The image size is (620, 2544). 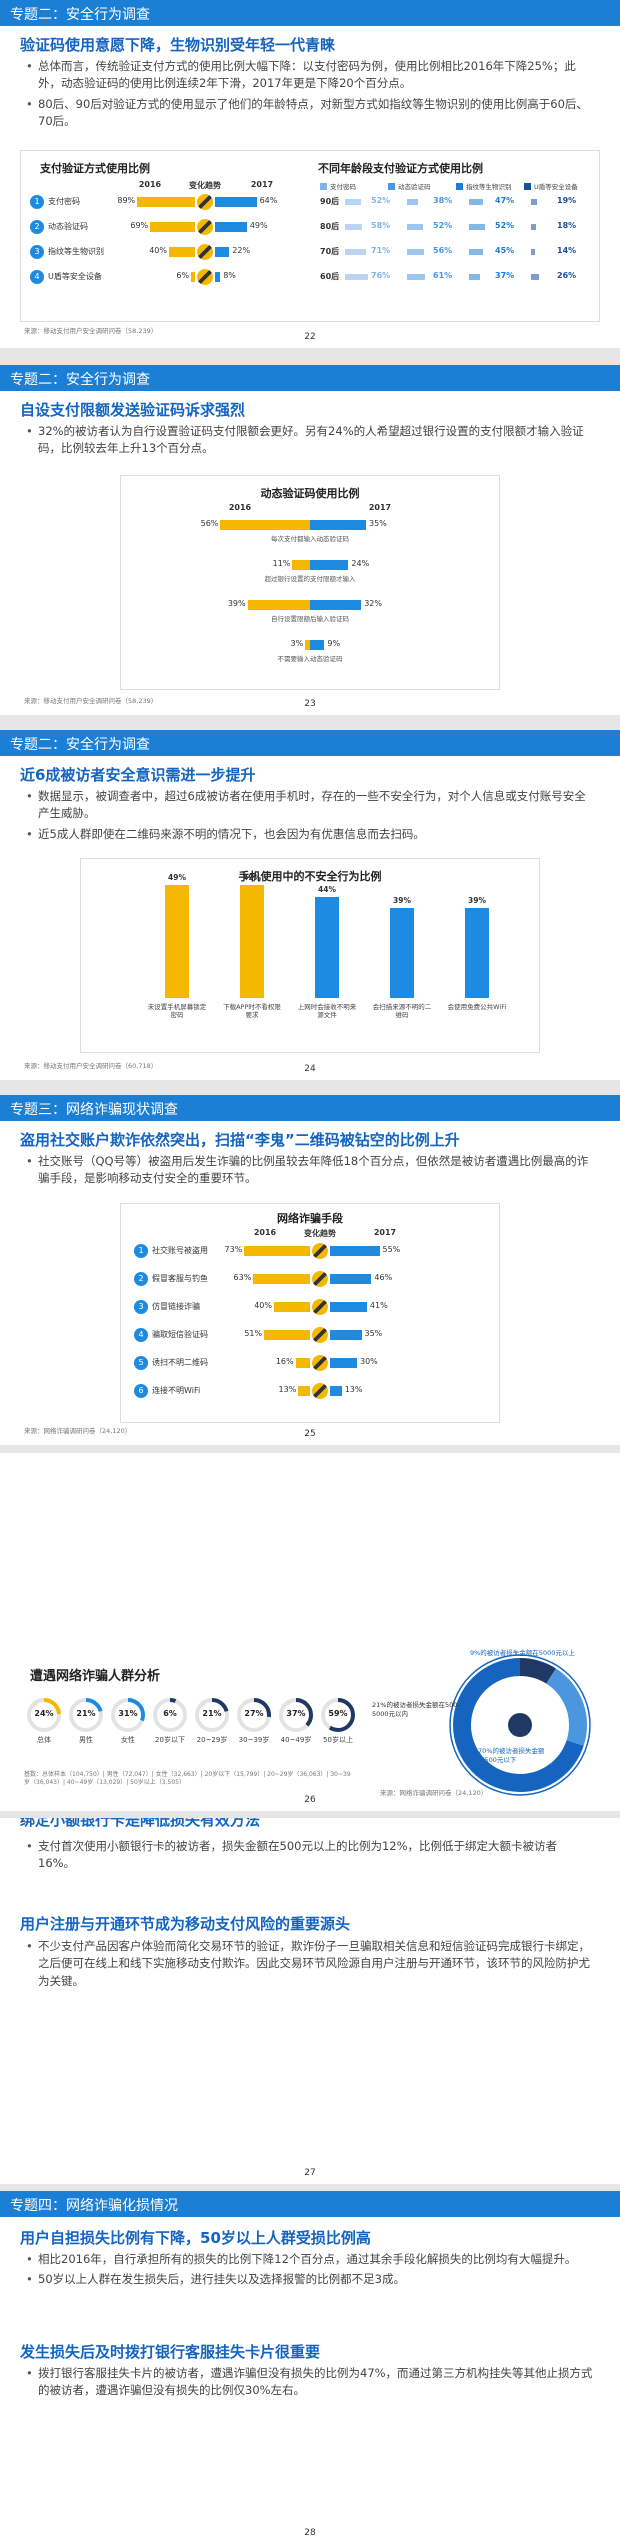 What do you see at coordinates (242, 1277) in the screenshot?
I see `value-2016: 63%` at bounding box center [242, 1277].